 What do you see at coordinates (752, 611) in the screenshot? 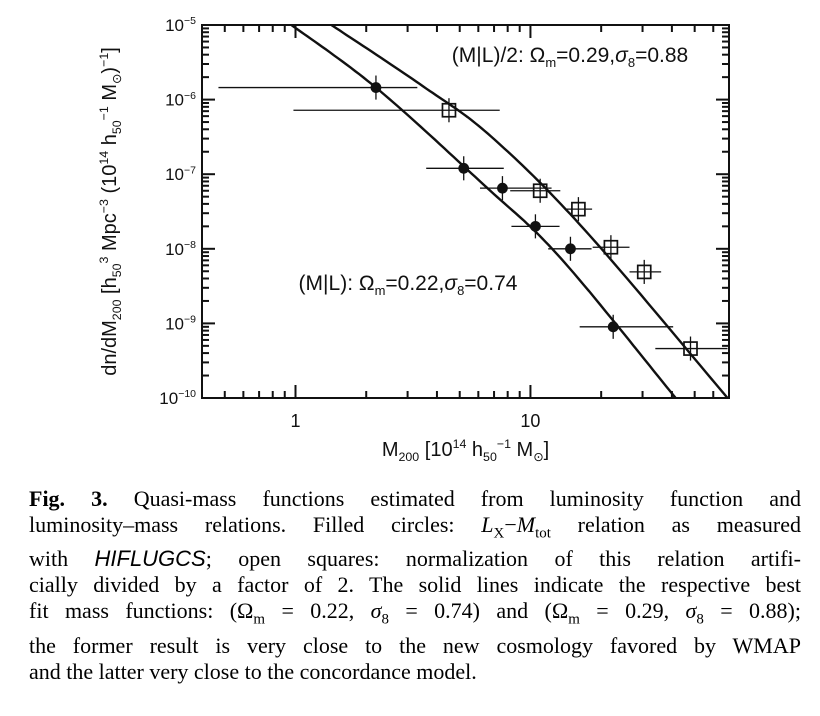
I see `caption-text-segment: = 0.88);` at bounding box center [752, 611].